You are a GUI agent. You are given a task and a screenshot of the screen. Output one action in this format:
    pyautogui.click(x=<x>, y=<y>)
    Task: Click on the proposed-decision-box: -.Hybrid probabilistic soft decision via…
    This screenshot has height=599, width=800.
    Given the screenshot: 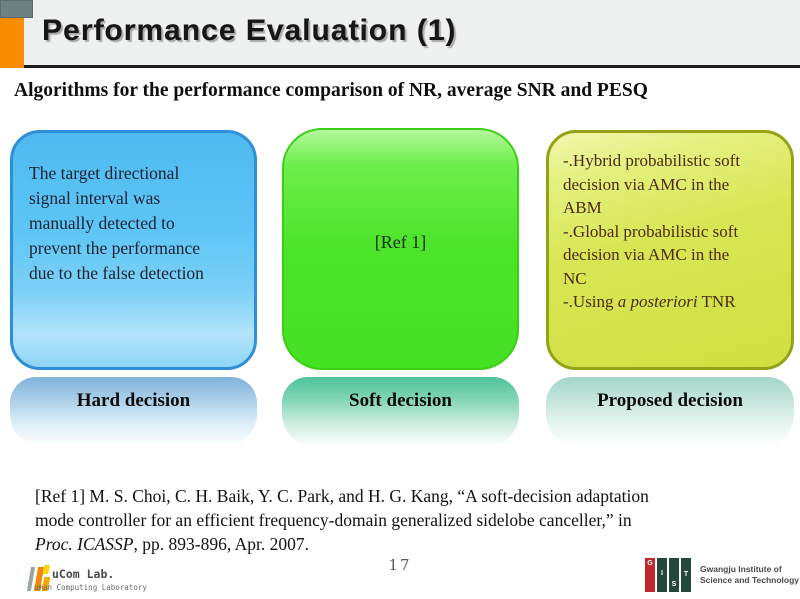 What is the action you would take?
    pyautogui.click(x=670, y=250)
    